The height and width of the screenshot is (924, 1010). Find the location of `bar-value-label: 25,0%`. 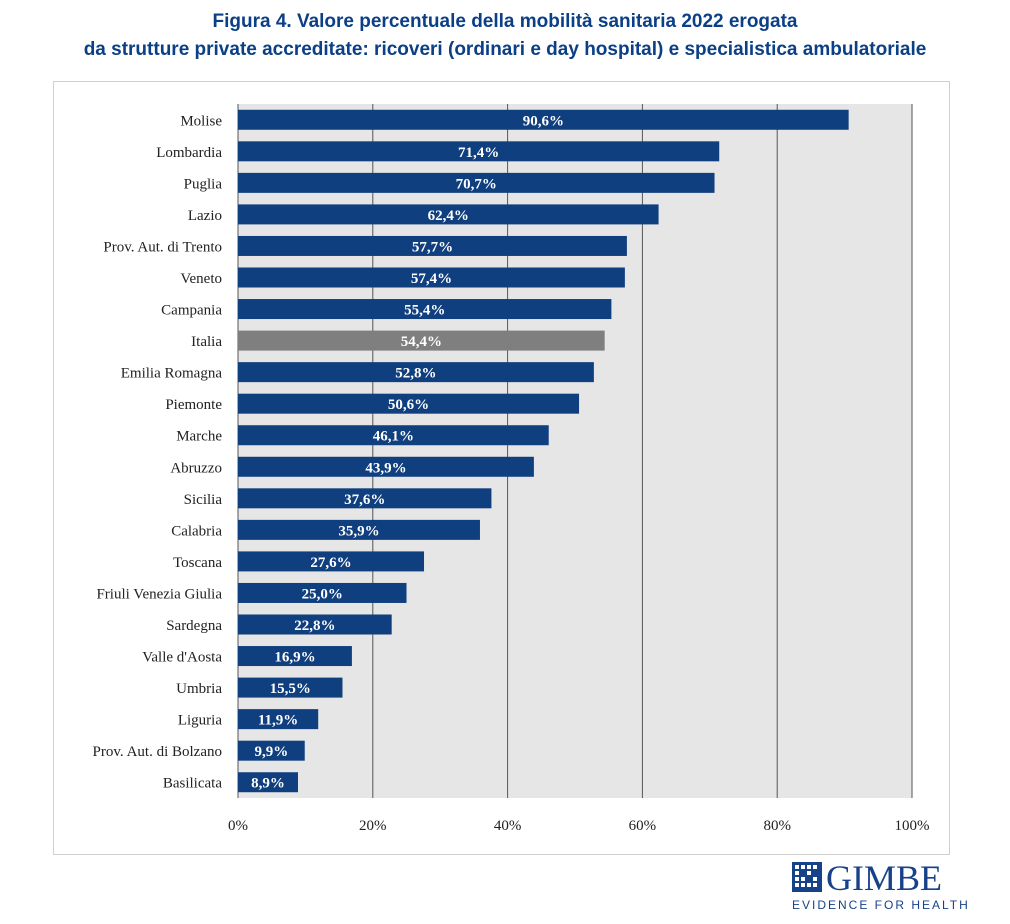

bar-value-label: 25,0% is located at coordinates (322, 594).